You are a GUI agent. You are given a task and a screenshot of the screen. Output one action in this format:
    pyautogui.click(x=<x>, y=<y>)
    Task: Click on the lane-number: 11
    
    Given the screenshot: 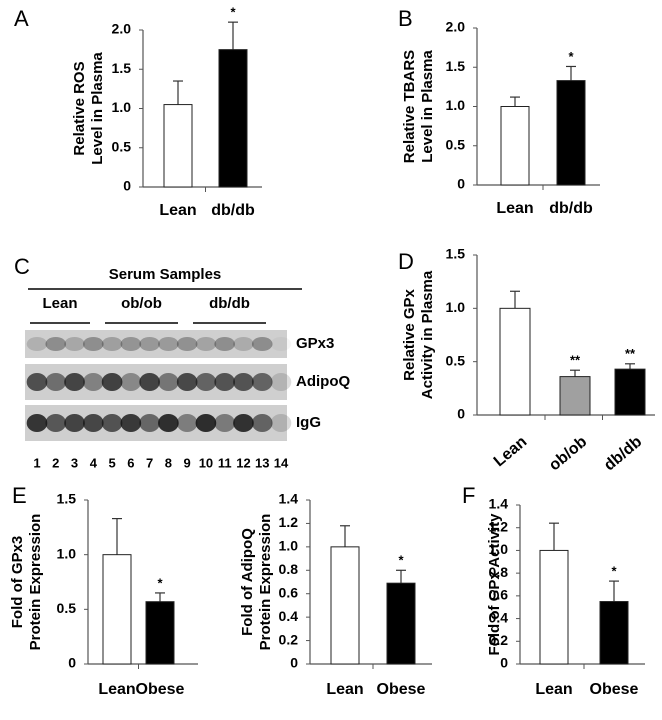 What is the action you would take?
    pyautogui.click(x=225, y=462)
    